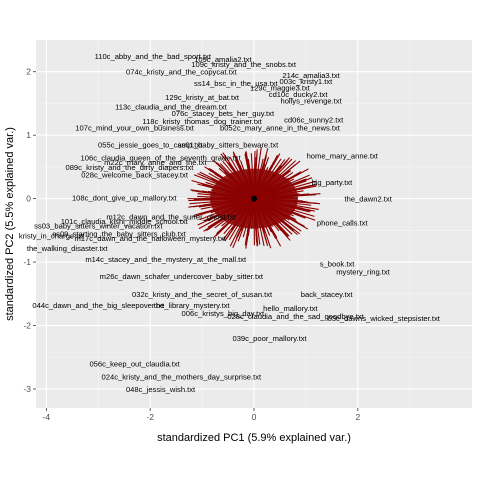 This screenshot has height=480, width=480. What do you see at coordinates (124, 197) in the screenshot?
I see `observation-label: 108c_dont_give_up_mallory.txt` at bounding box center [124, 197].